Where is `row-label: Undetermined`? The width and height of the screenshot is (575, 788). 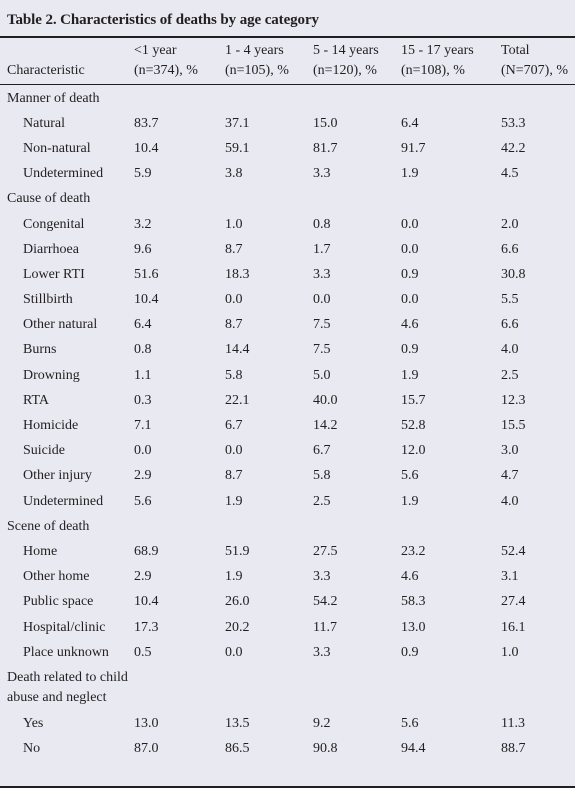
row-label: Undetermined is located at coordinates (63, 174).